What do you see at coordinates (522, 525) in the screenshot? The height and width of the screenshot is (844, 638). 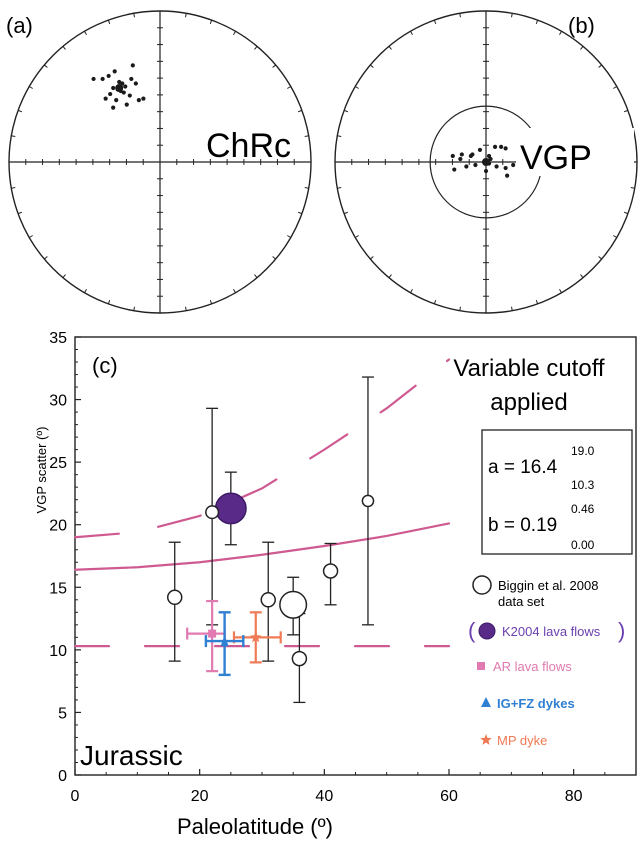 I see `param-b-value: b = 0.19` at bounding box center [522, 525].